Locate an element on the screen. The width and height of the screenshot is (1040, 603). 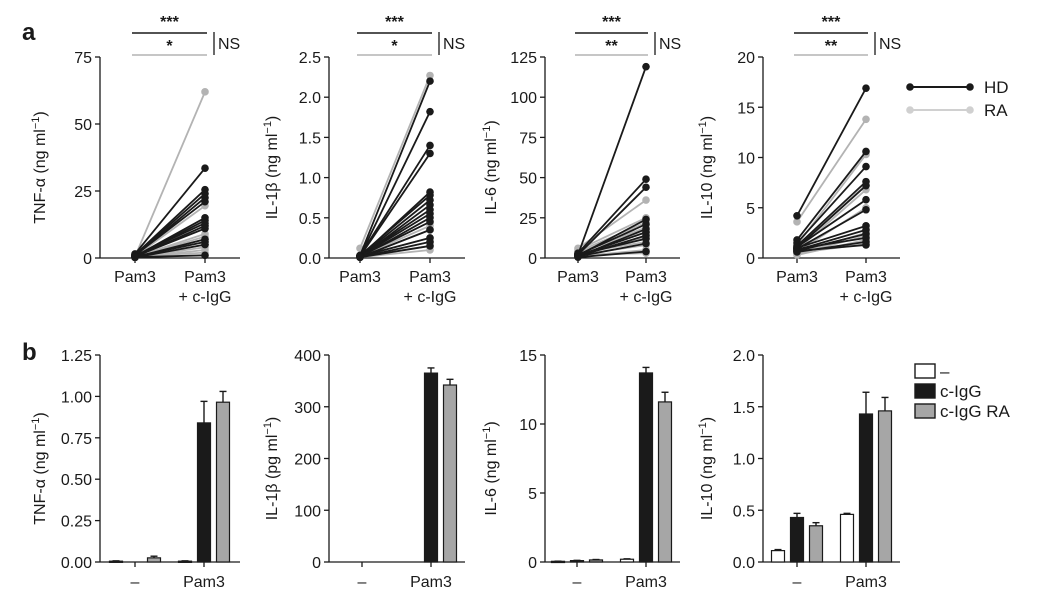
y-tick-label: 10 is located at coordinates (746, 159).